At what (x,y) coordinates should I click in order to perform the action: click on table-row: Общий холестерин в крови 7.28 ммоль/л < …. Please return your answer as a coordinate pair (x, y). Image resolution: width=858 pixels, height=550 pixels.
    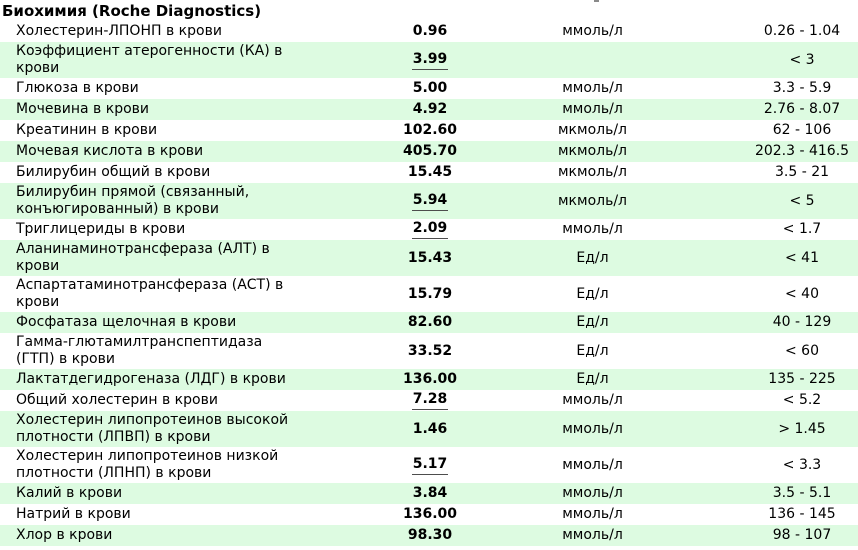
    Looking at the image, I should click on (429, 400).